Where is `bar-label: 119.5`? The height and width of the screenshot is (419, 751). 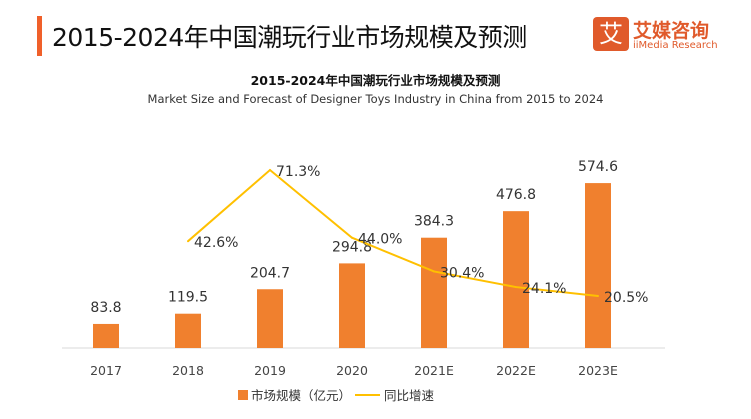
bar-label: 119.5 is located at coordinates (188, 298).